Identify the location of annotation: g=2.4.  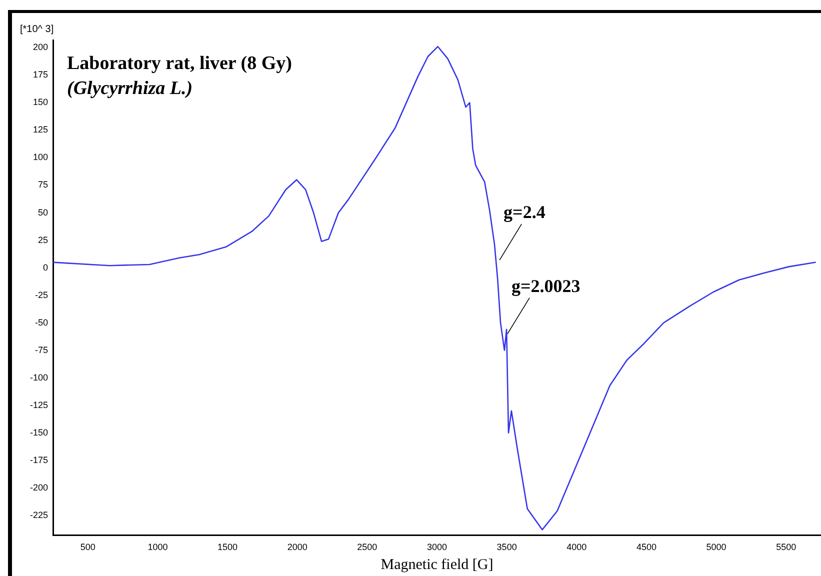
(525, 212).